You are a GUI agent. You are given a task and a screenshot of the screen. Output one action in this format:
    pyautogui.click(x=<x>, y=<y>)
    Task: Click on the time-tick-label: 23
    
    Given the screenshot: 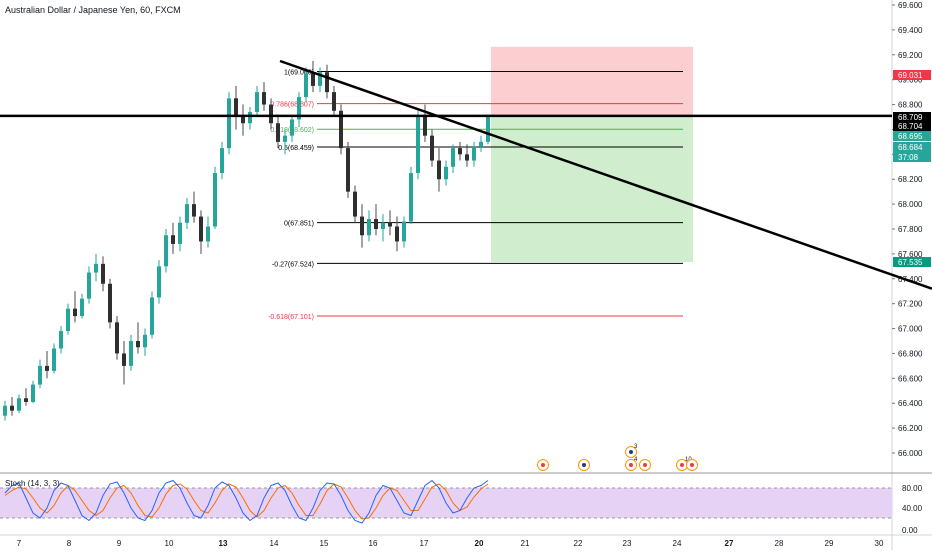 What is the action you would take?
    pyautogui.click(x=627, y=543)
    